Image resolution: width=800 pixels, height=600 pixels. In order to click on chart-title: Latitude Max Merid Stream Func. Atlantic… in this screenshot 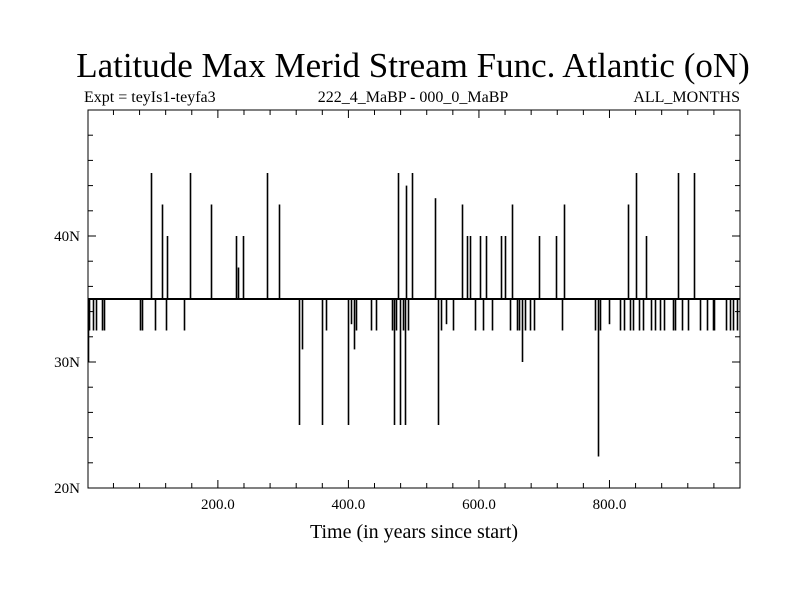, I will do `click(413, 65)`.